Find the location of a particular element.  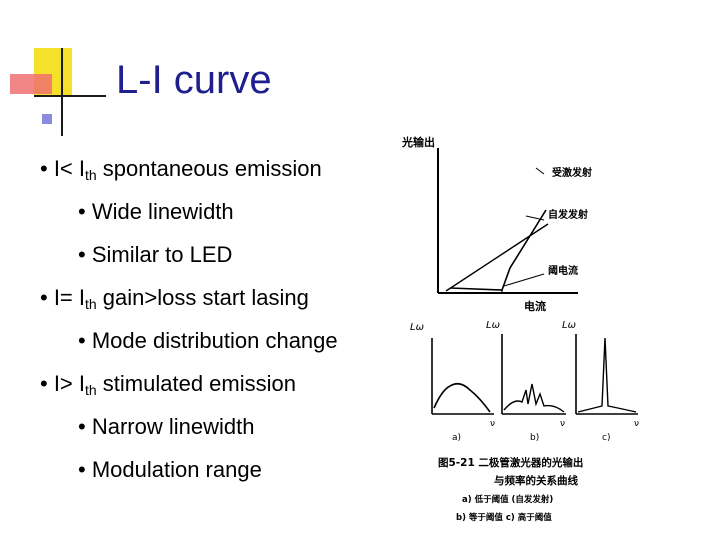

bullet-narrow-linewidth: • Narrow linewidth is located at coordinates (166, 426).